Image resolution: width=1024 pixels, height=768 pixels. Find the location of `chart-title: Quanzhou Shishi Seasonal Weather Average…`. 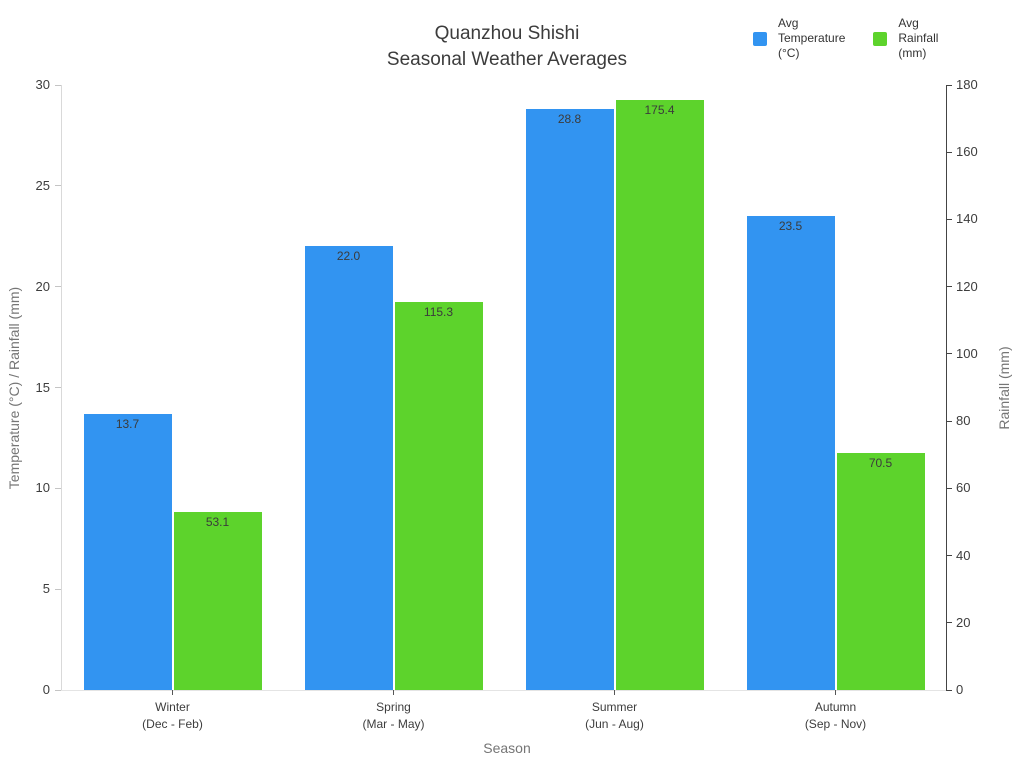

chart-title: Quanzhou Shishi Seasonal Weather Average… is located at coordinates (507, 47).